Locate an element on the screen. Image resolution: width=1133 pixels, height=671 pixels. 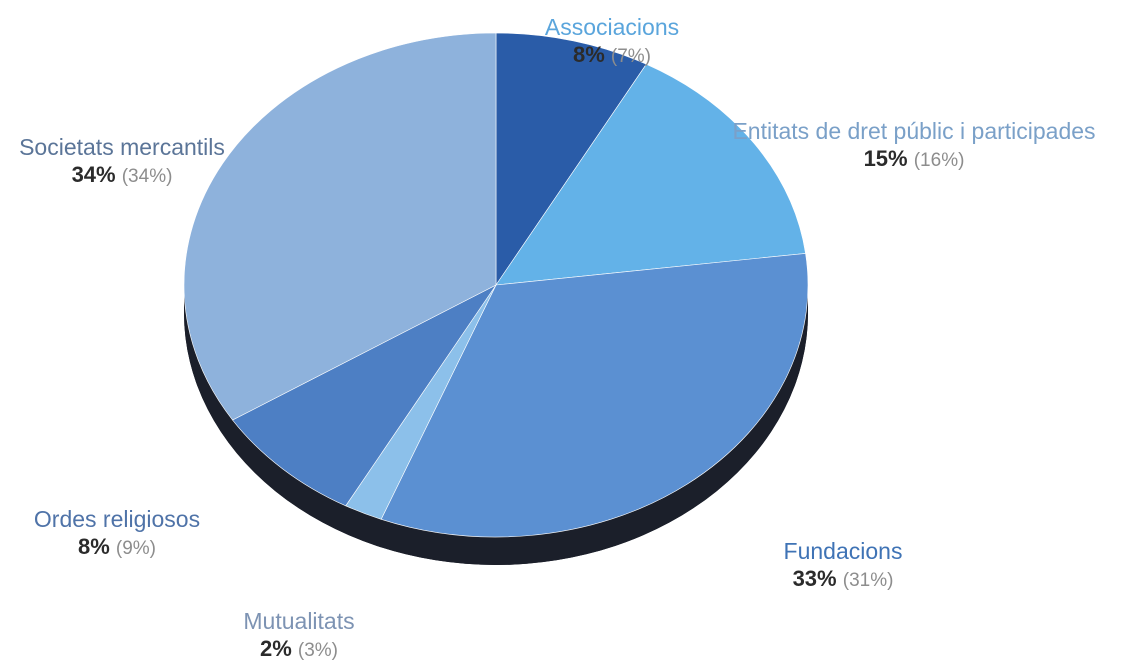
slice-value: 2% is located at coordinates (276, 648).